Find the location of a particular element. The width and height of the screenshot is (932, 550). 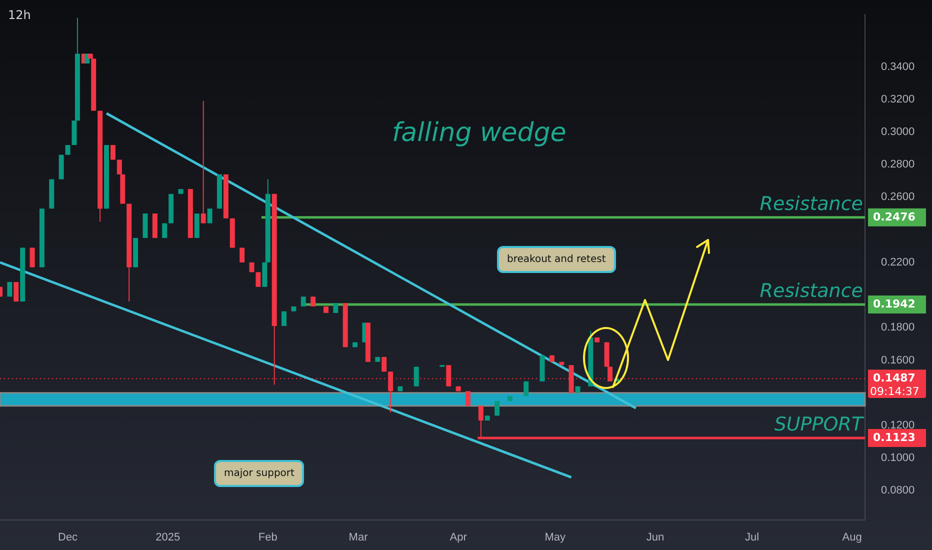

ref-line-label: 0.1487 is located at coordinates (894, 378).